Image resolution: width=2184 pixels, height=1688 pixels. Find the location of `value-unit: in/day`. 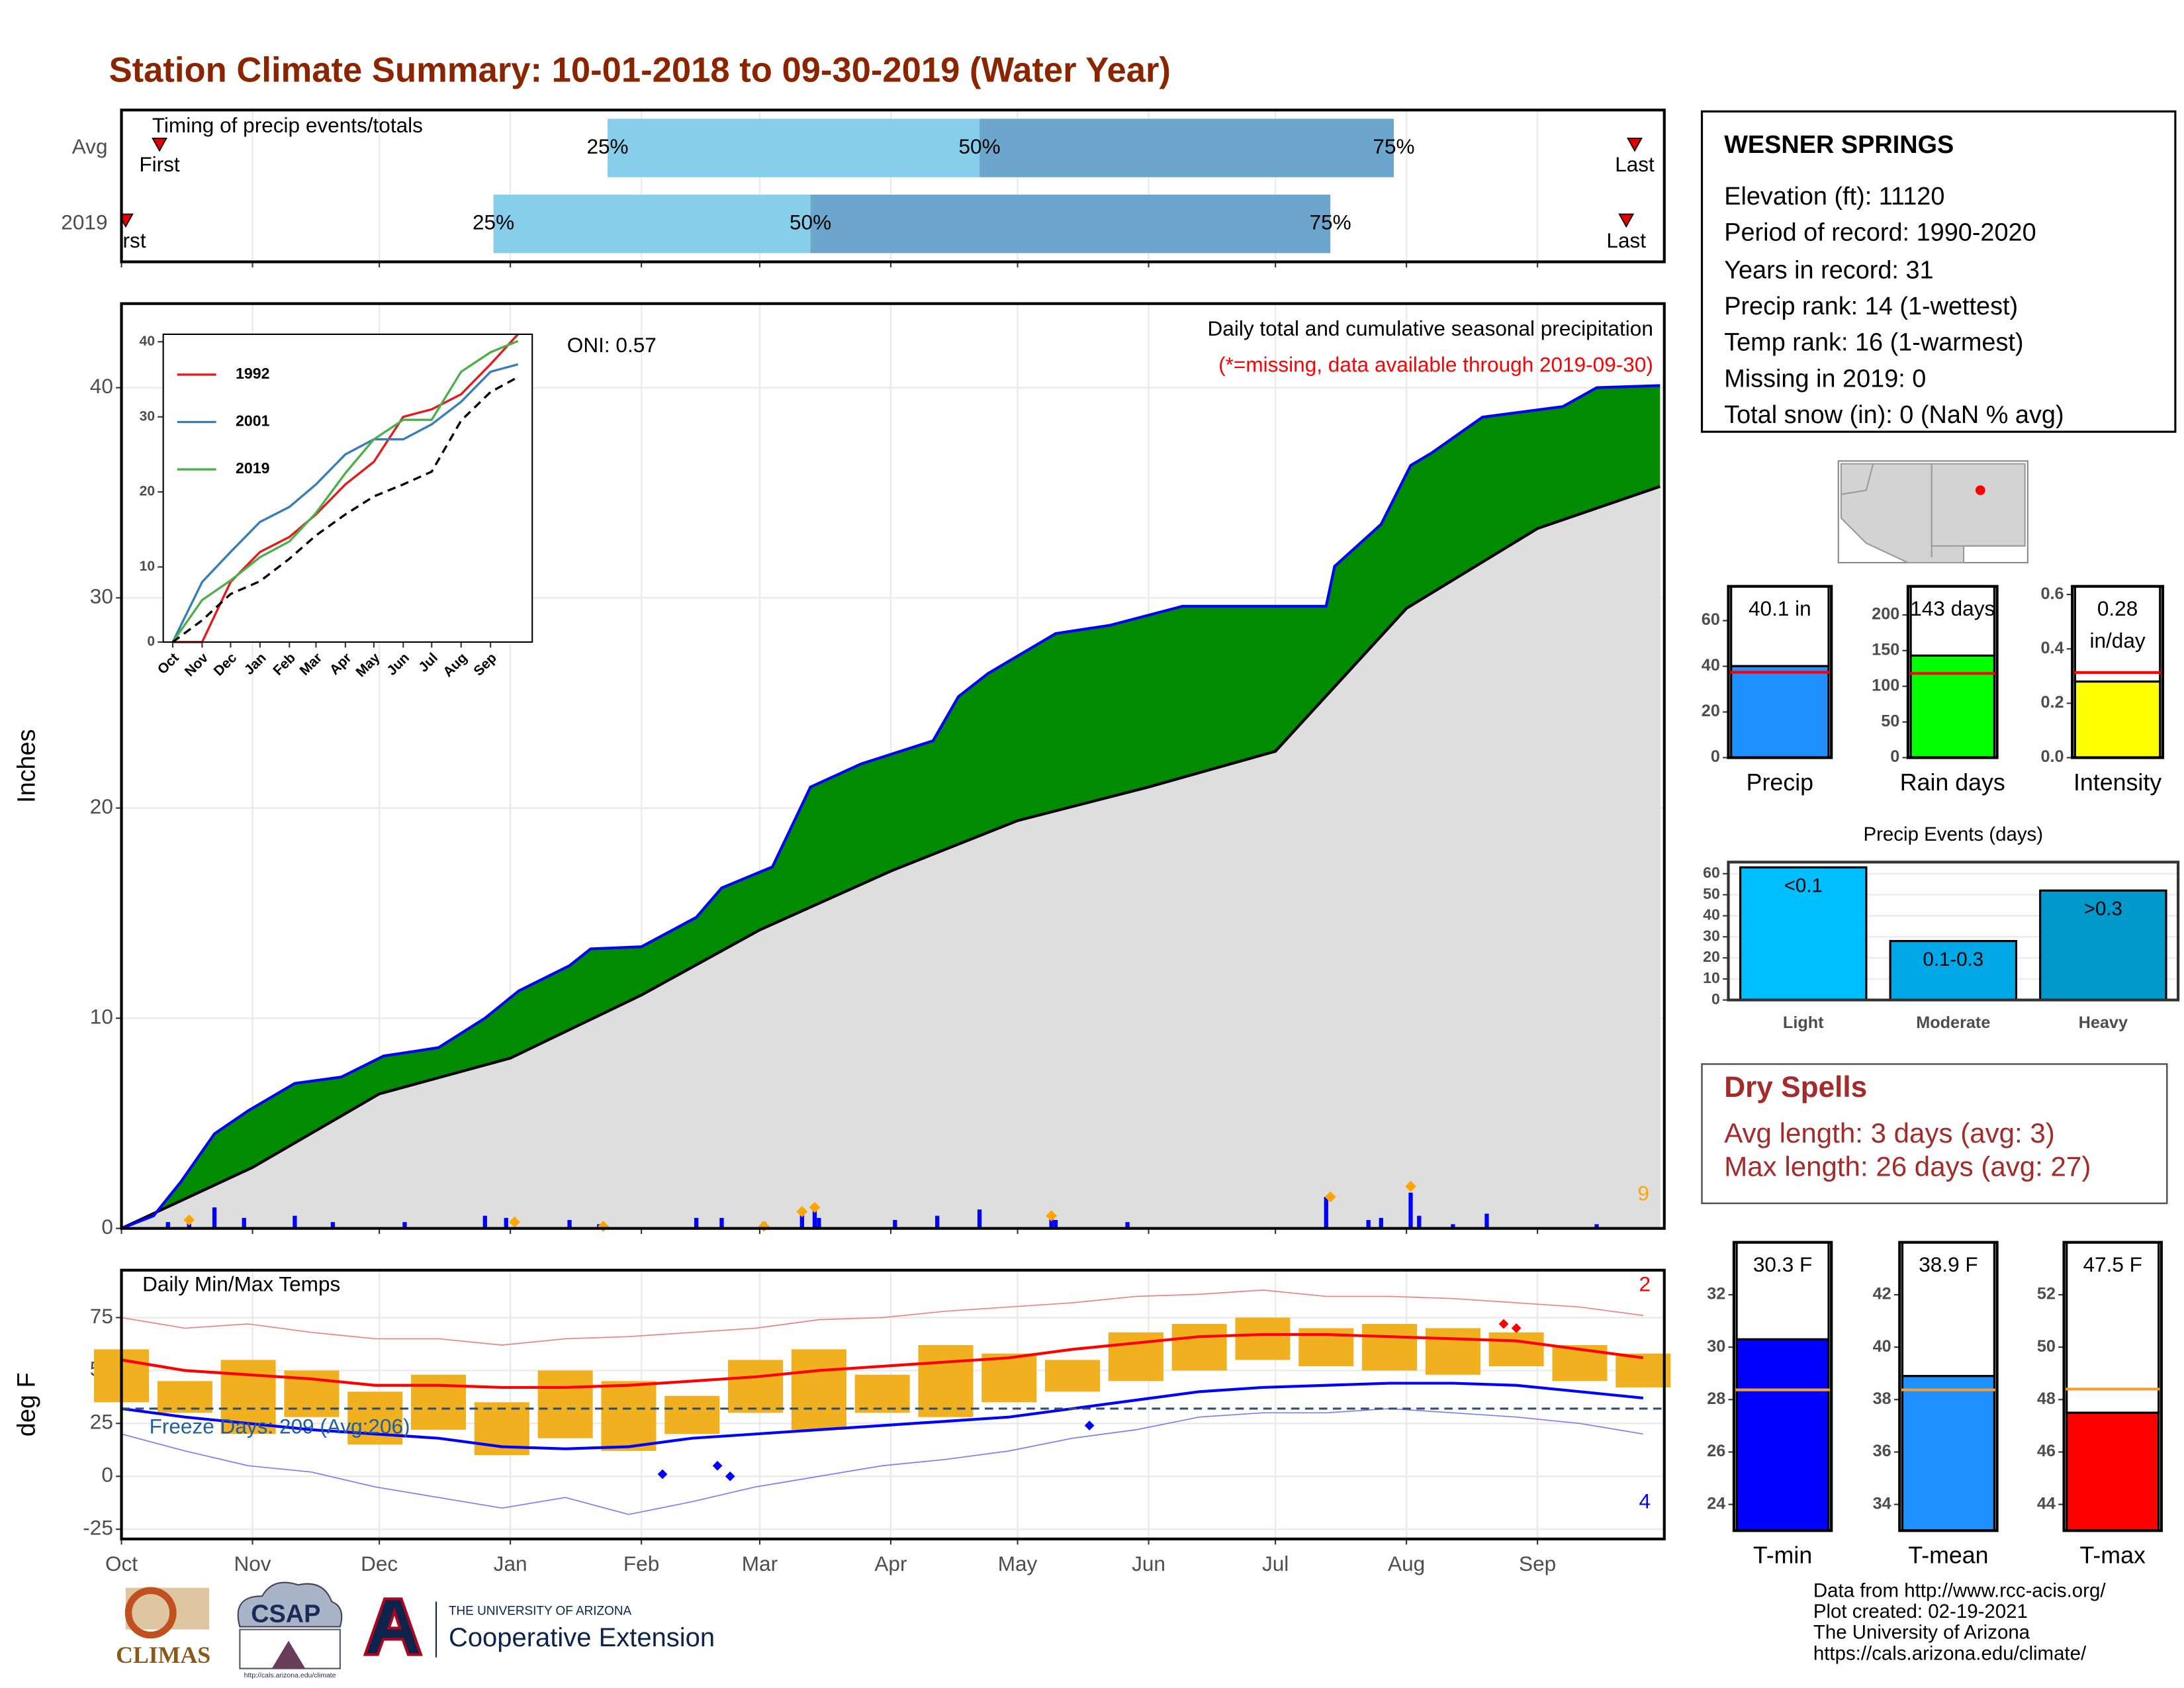

value-unit: in/day is located at coordinates (2117, 640).